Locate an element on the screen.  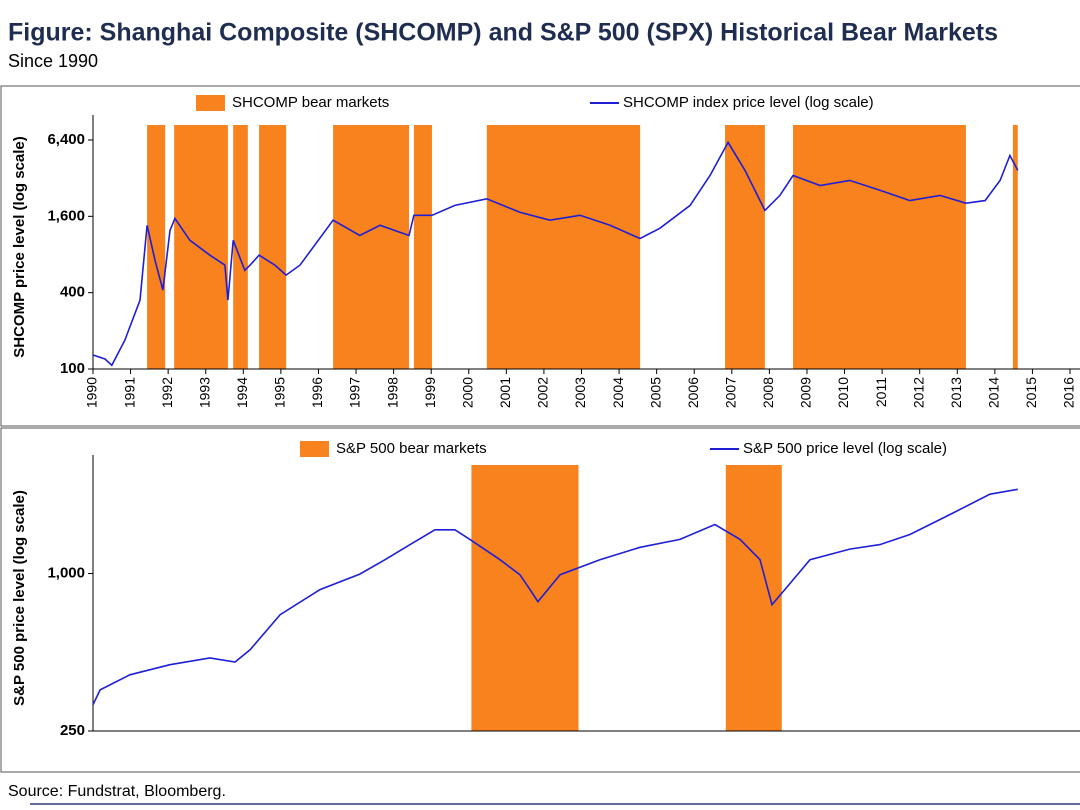
y-tick-label: 250 is located at coordinates (72, 730).